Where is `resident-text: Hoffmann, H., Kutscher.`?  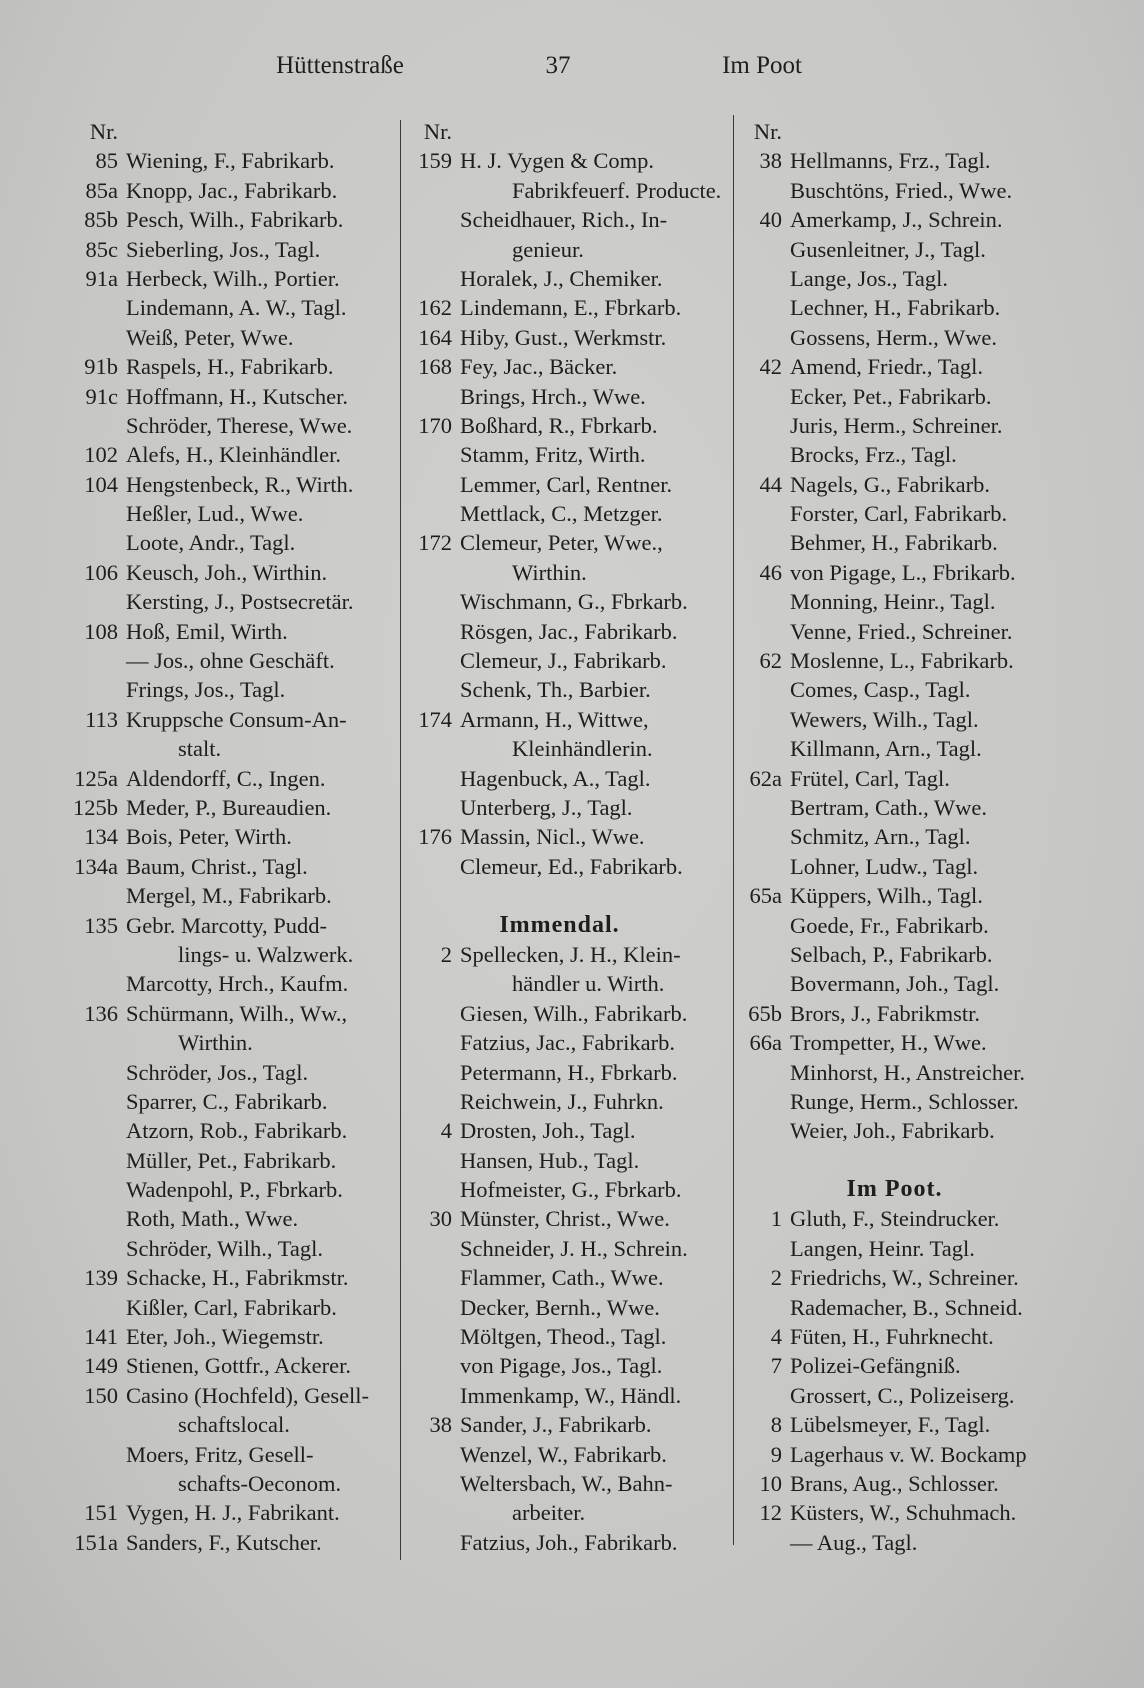
resident-text: Hoffmann, H., Kutscher. is located at coordinates (237, 396).